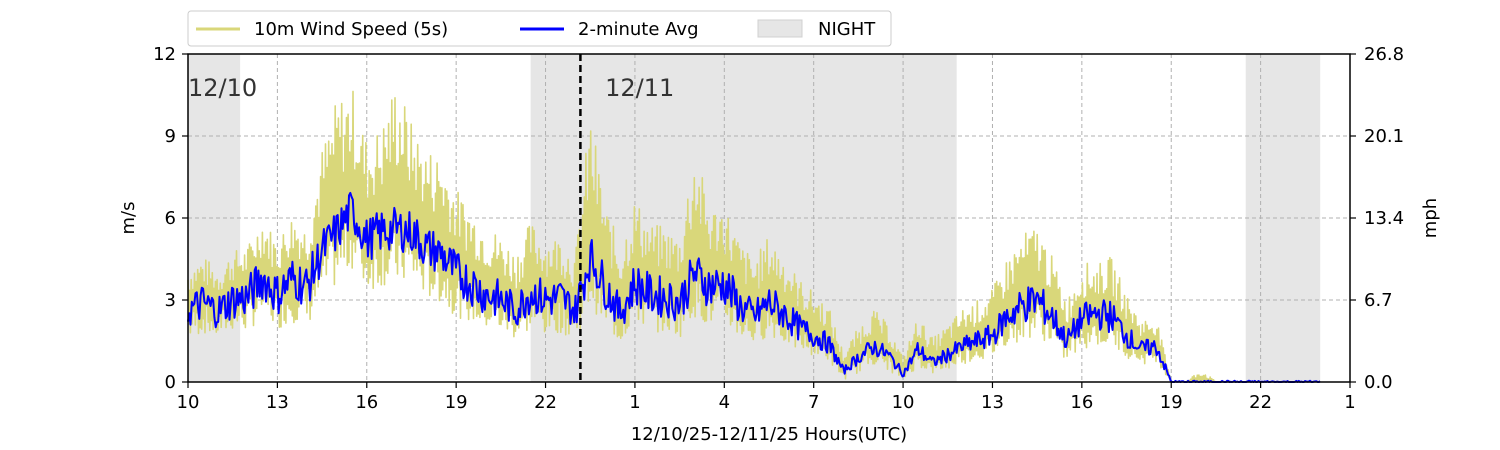  Describe the element at coordinates (638, 29) in the screenshot. I see `legend-avg-label: 2-minute Avg` at that location.